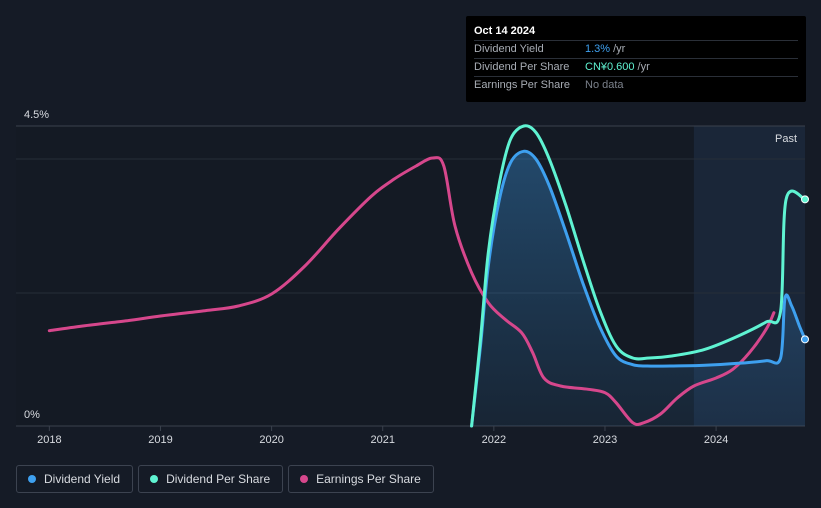 This screenshot has height=508, width=821. Describe the element at coordinates (160, 440) in the screenshot. I see `x-tick-label: 2019` at that location.